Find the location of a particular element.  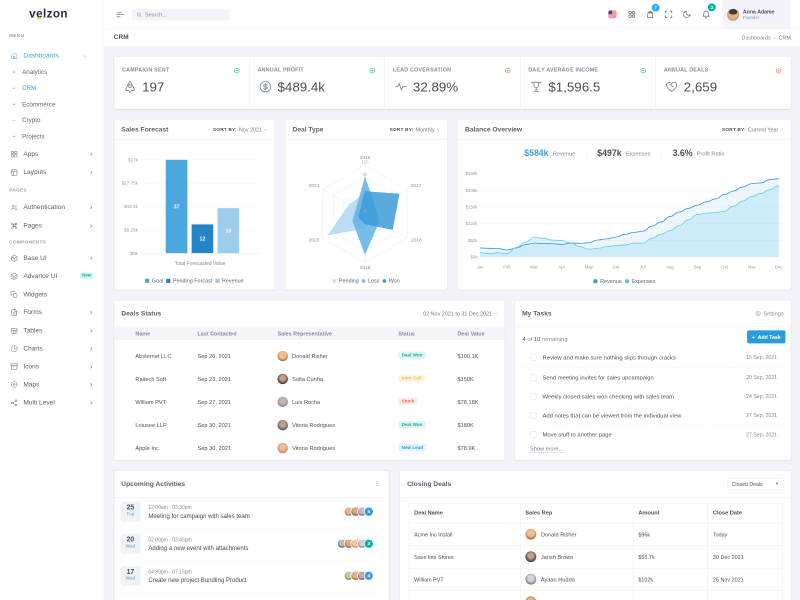

svg-text: Sep is located at coordinates (698, 267).